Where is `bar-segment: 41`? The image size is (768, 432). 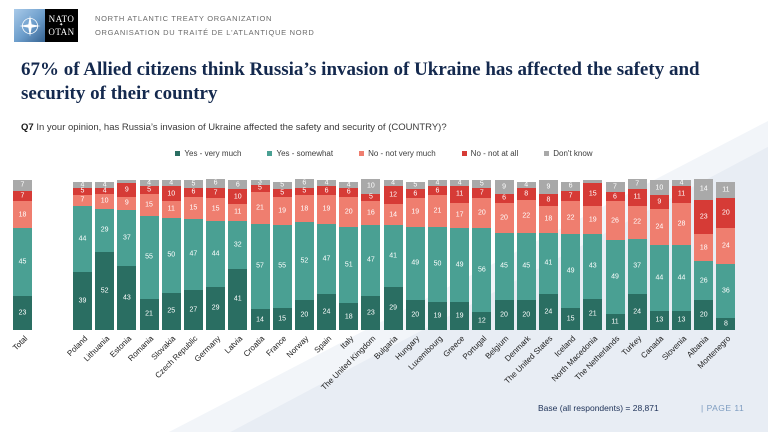
bar-segment: 41 is located at coordinates (238, 299).